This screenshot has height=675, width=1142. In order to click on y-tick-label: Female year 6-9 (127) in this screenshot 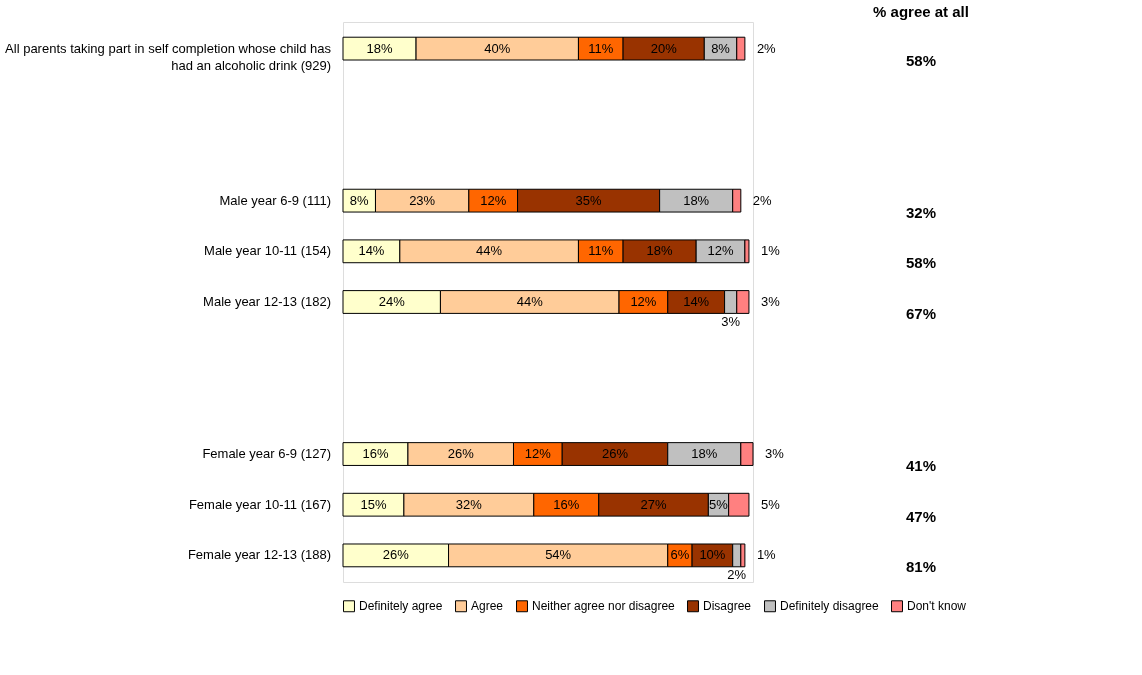, I will do `click(266, 454)`.